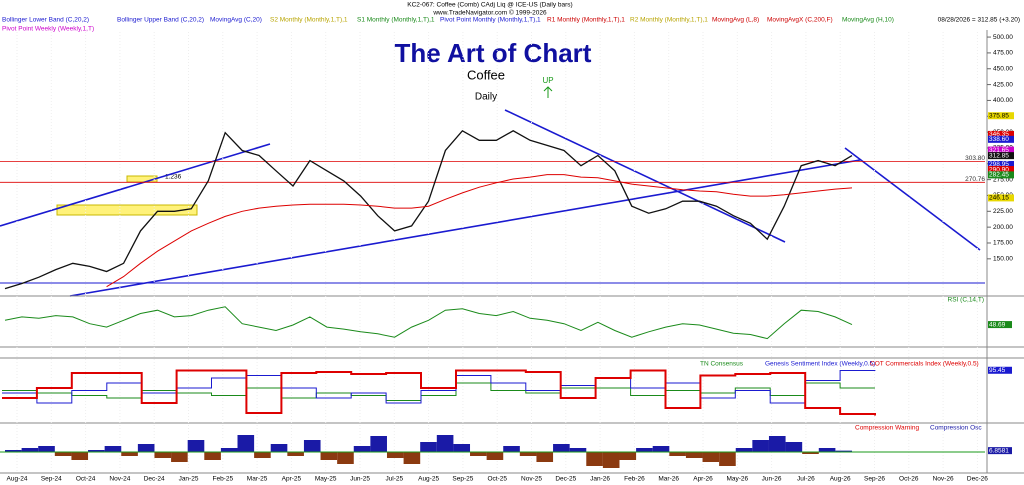  I want to click on series-step, so click(439, 392).